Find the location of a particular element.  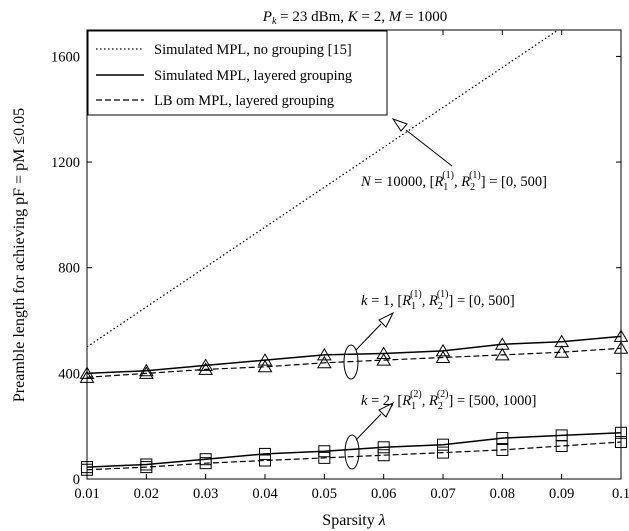

annotation-arrow-k1 is located at coordinates (368, 337).